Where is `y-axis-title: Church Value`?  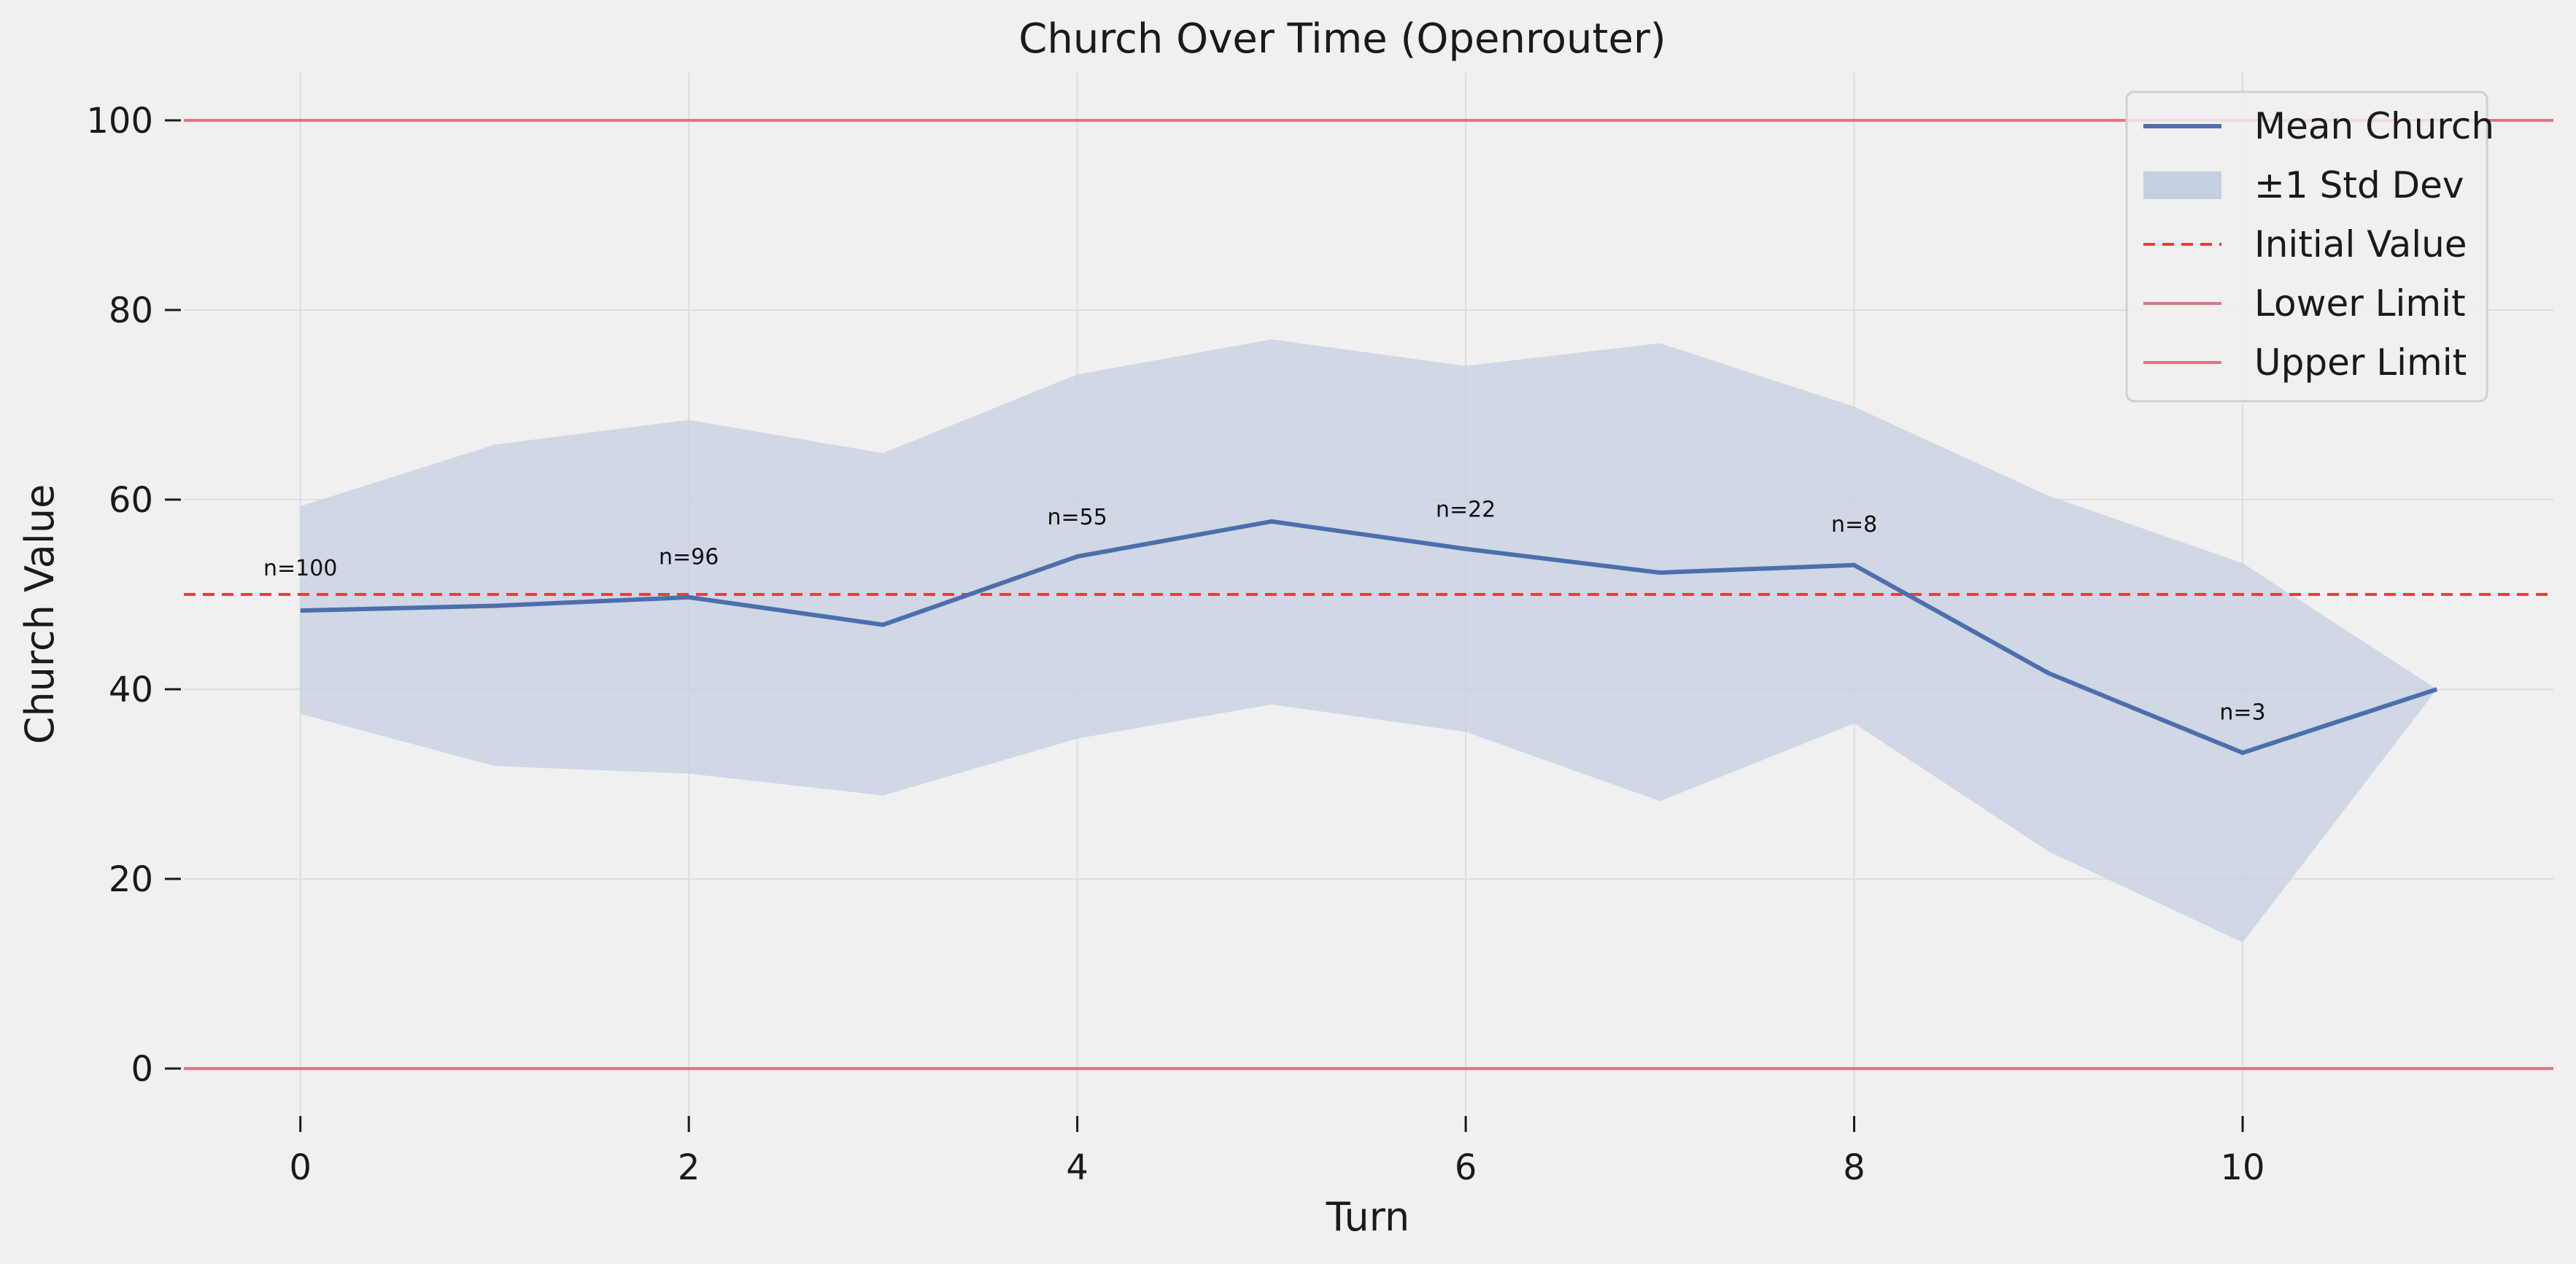
y-axis-title: Church Value is located at coordinates (40, 614).